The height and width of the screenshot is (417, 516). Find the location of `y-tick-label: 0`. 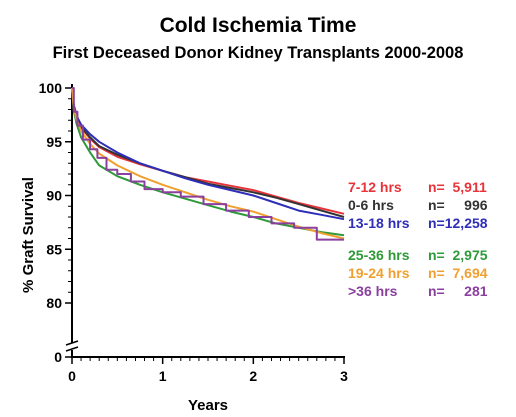

y-tick-label: 0 is located at coordinates (58, 357).